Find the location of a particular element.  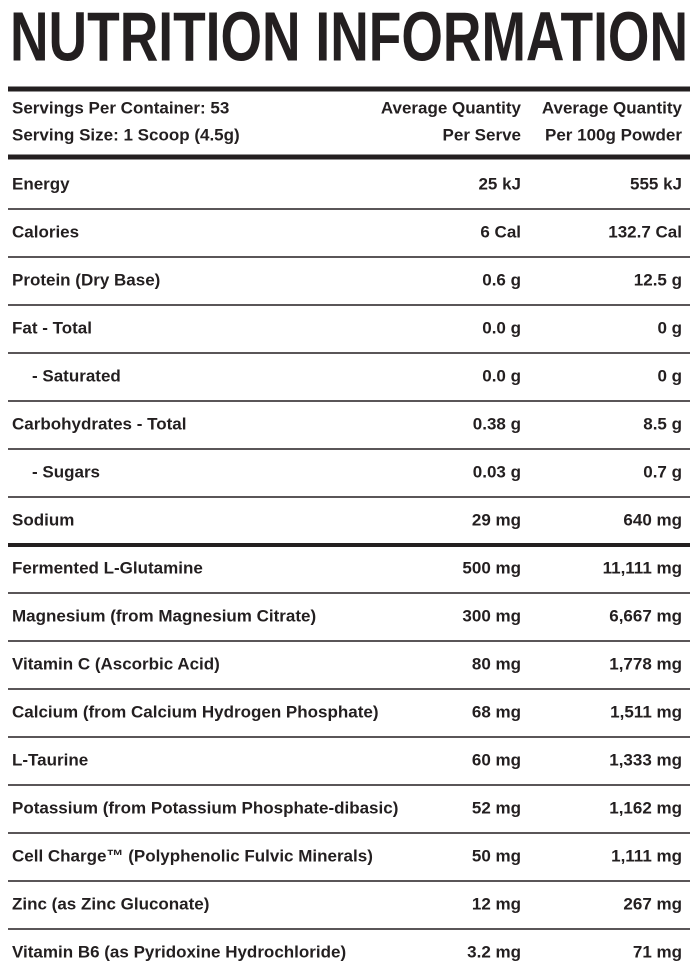

per-serve: 25 kJ is located at coordinates (499, 183).